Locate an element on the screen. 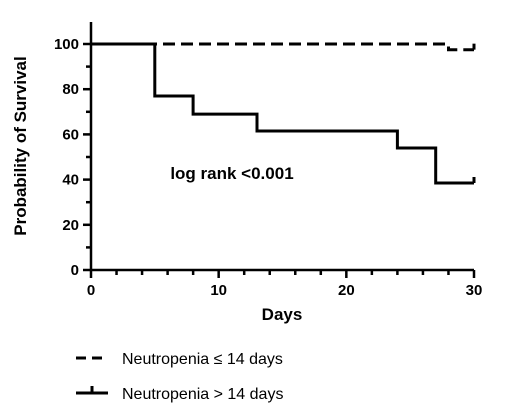 The width and height of the screenshot is (520, 414). x-tick-label-3: 30 is located at coordinates (474, 290).